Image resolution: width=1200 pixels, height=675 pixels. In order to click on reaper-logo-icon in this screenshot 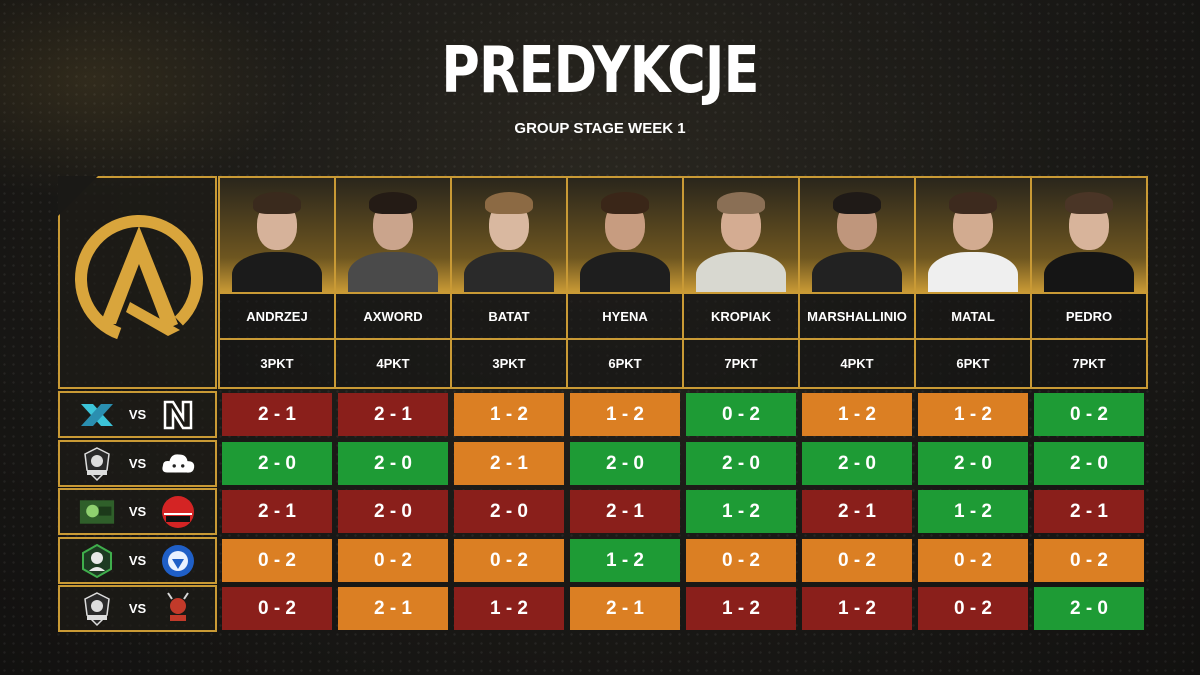, I will do `click(97, 560)`.